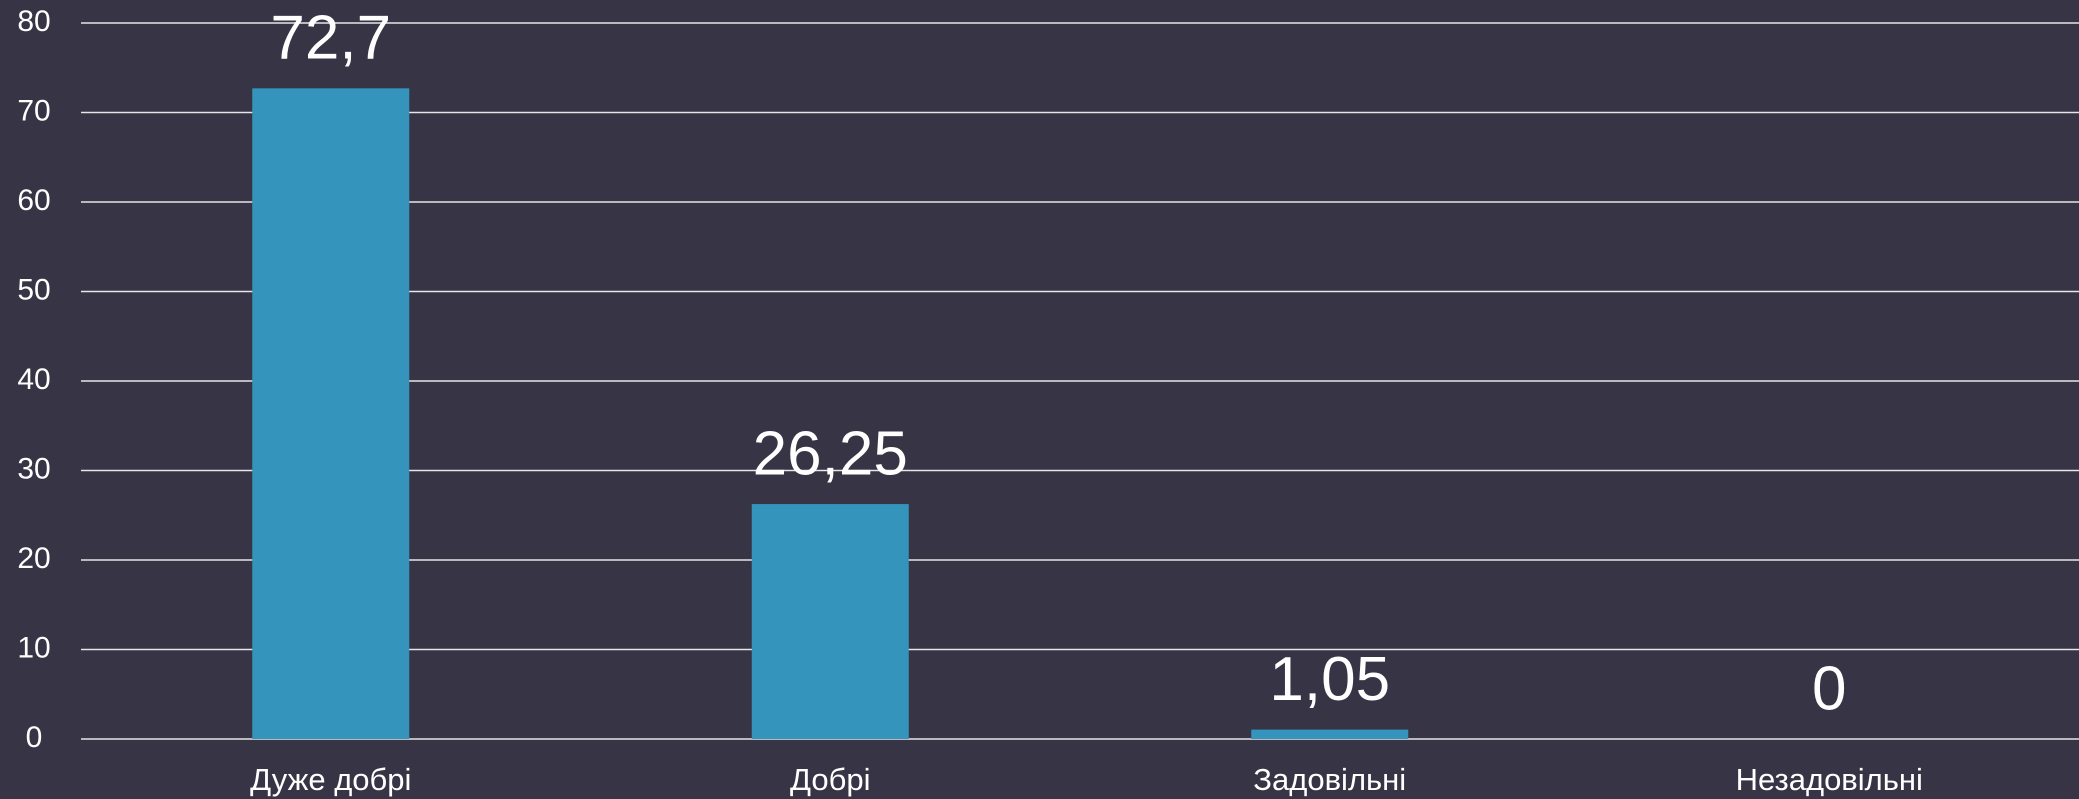 This screenshot has height=799, width=2079. What do you see at coordinates (1829, 779) in the screenshot?
I see `x-tick-label: Незадовільні` at bounding box center [1829, 779].